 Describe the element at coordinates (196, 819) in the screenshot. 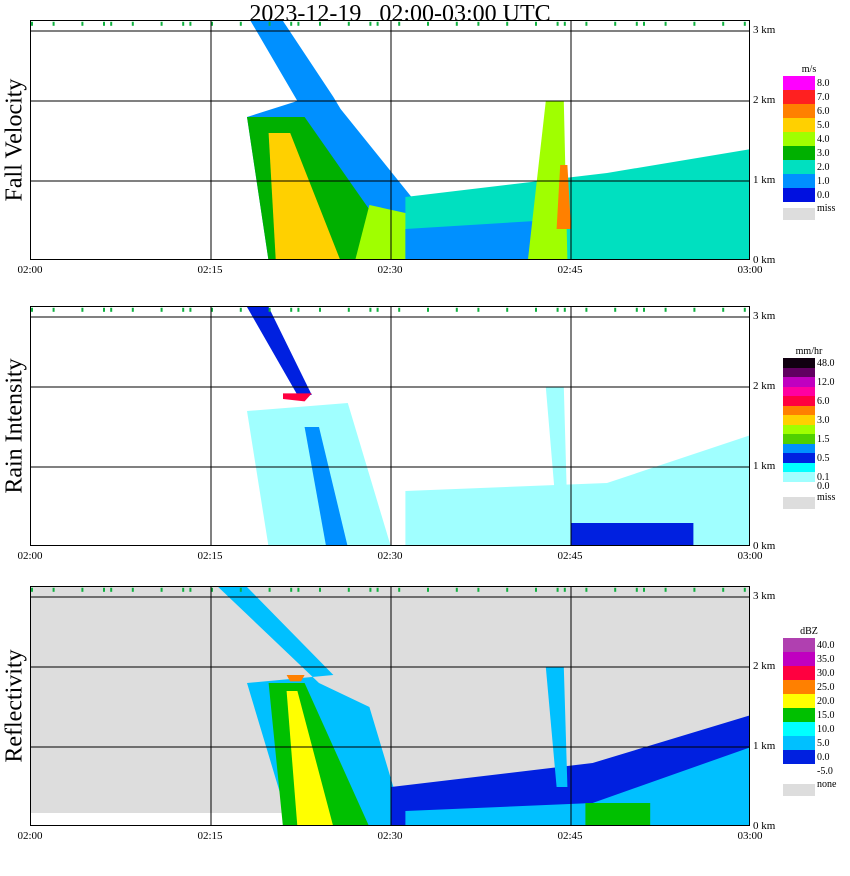

I see `echo-refl-clear` at that location.